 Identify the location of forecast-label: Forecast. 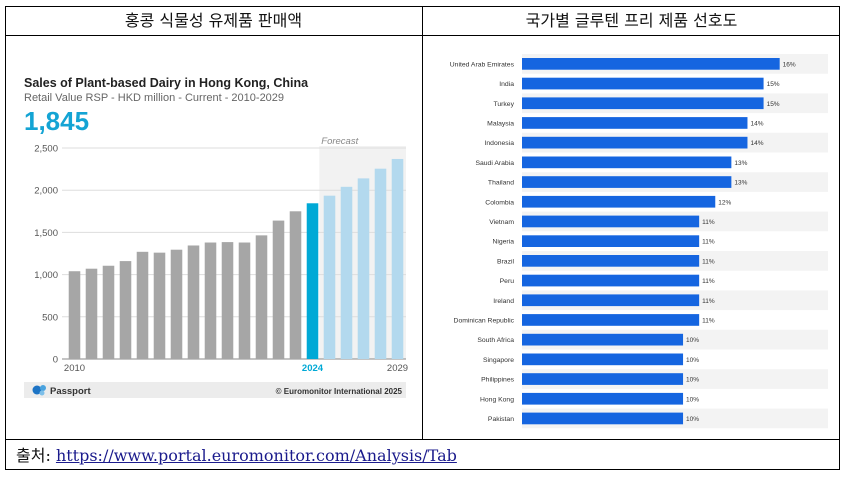
(339, 141).